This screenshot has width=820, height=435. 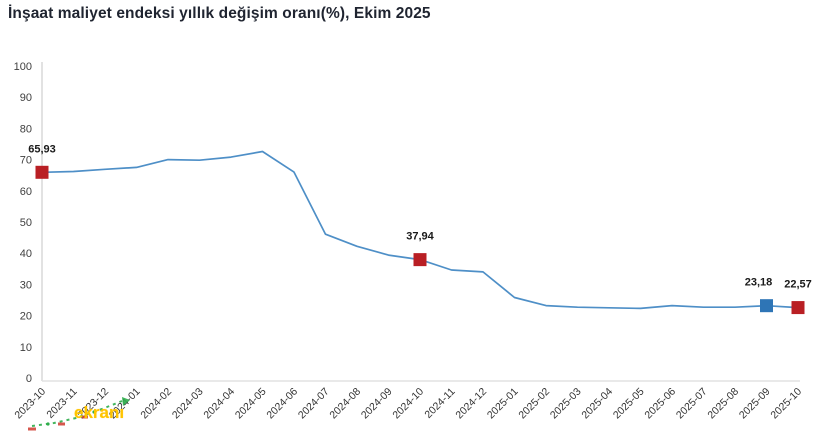 I want to click on y-tick-label: 0, so click(x=29, y=379).